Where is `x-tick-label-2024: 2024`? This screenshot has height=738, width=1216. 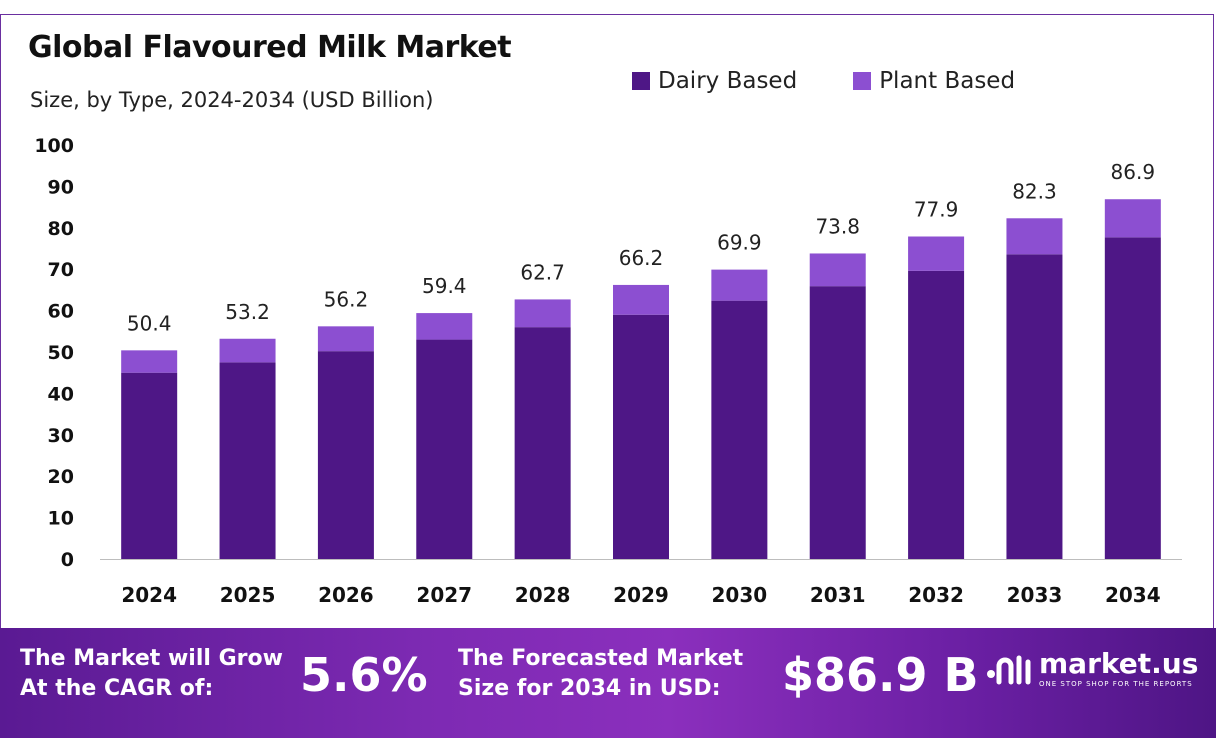 x-tick-label-2024: 2024 is located at coordinates (149, 595).